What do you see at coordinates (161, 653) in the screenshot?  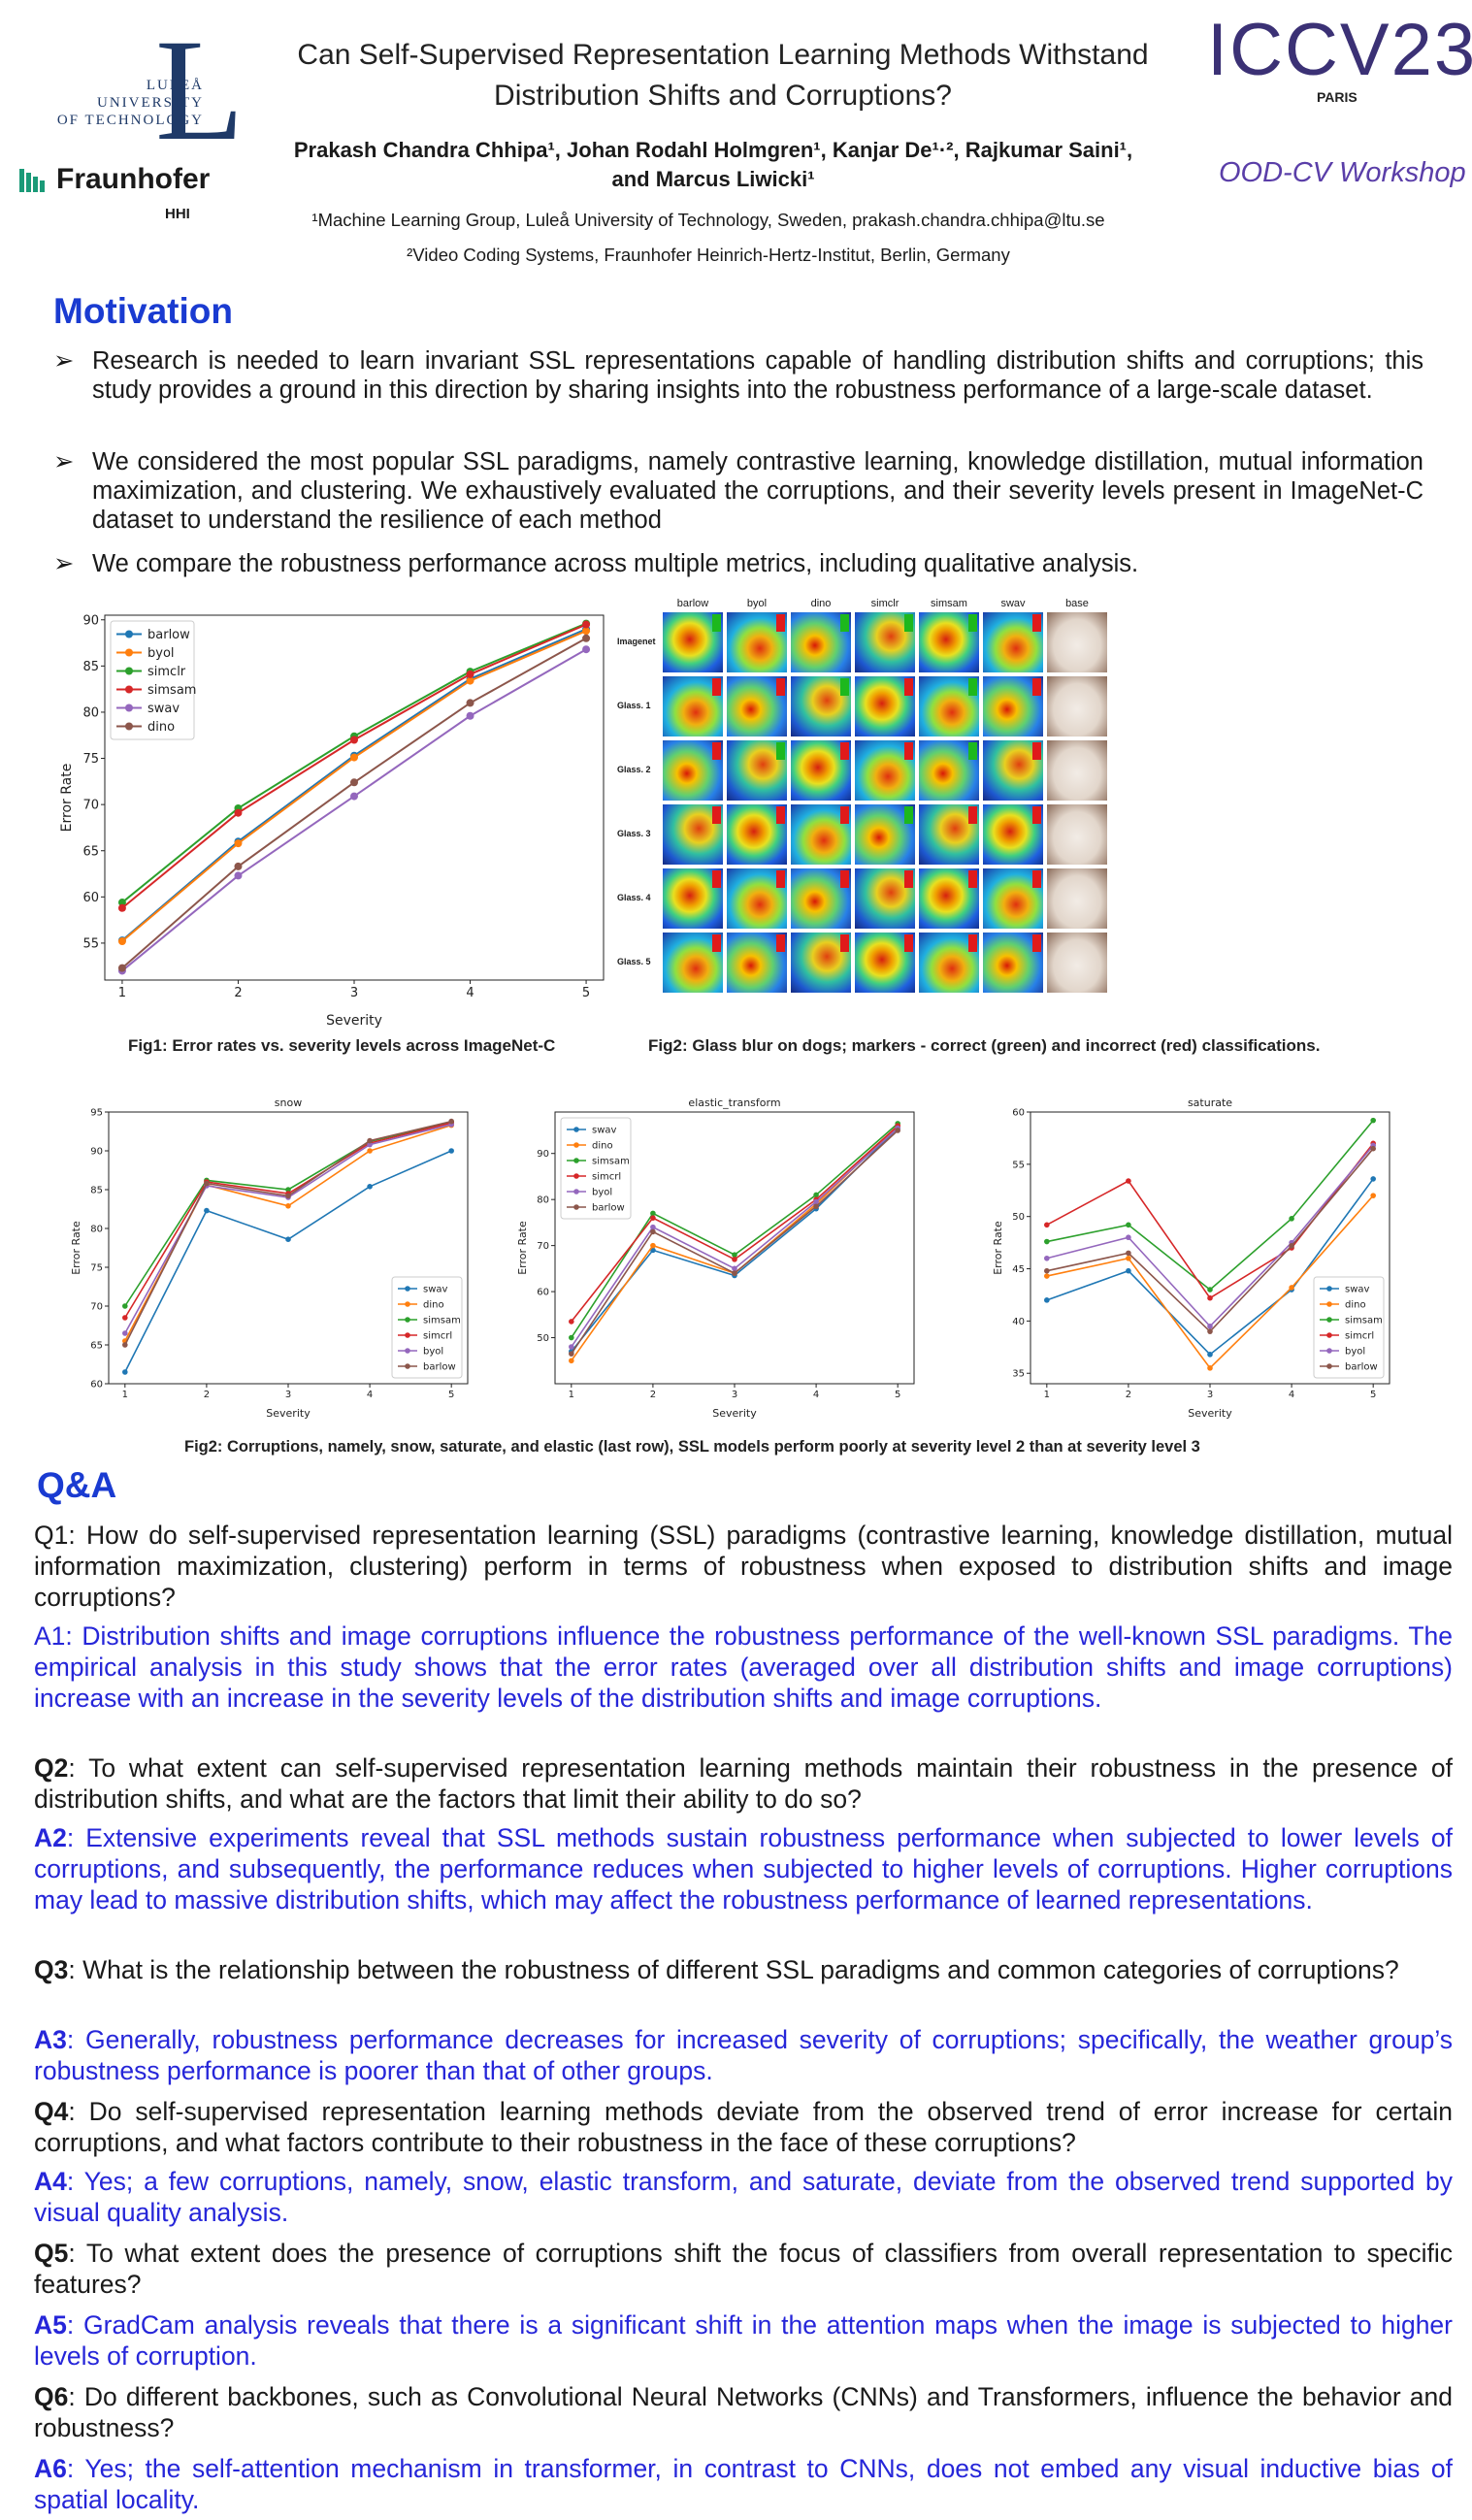 I see `legend-label-byol: byol` at bounding box center [161, 653].